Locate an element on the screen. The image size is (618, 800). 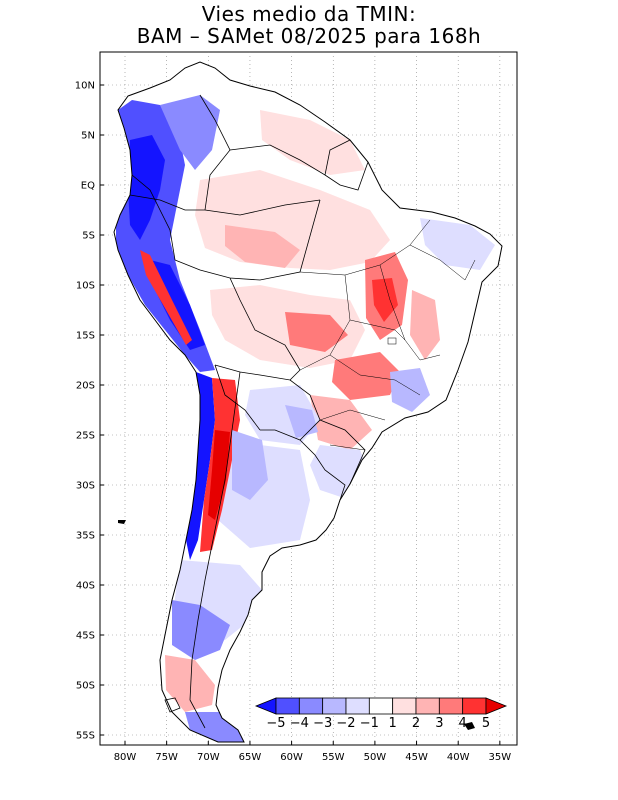
colorbar-label: 1 is located at coordinates (393, 723).